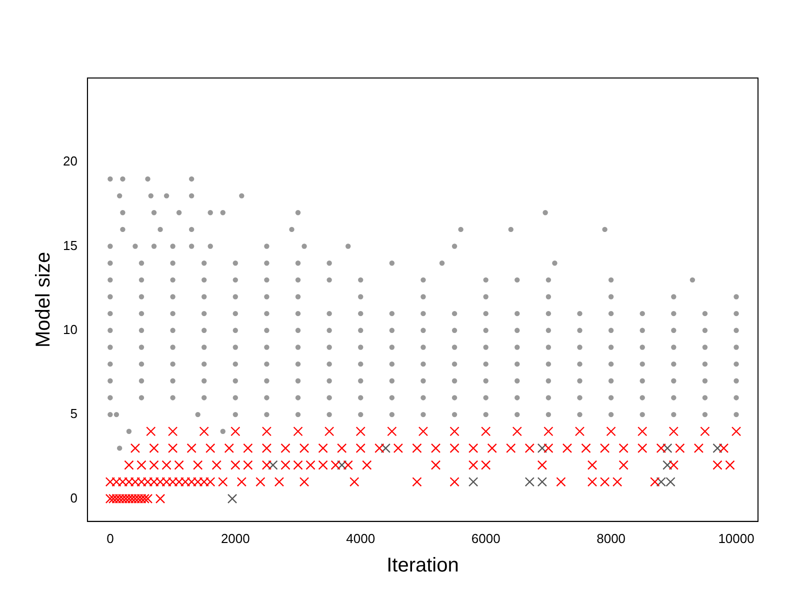  What do you see at coordinates (70, 161) in the screenshot?
I see `y-tick-label: 20` at bounding box center [70, 161].